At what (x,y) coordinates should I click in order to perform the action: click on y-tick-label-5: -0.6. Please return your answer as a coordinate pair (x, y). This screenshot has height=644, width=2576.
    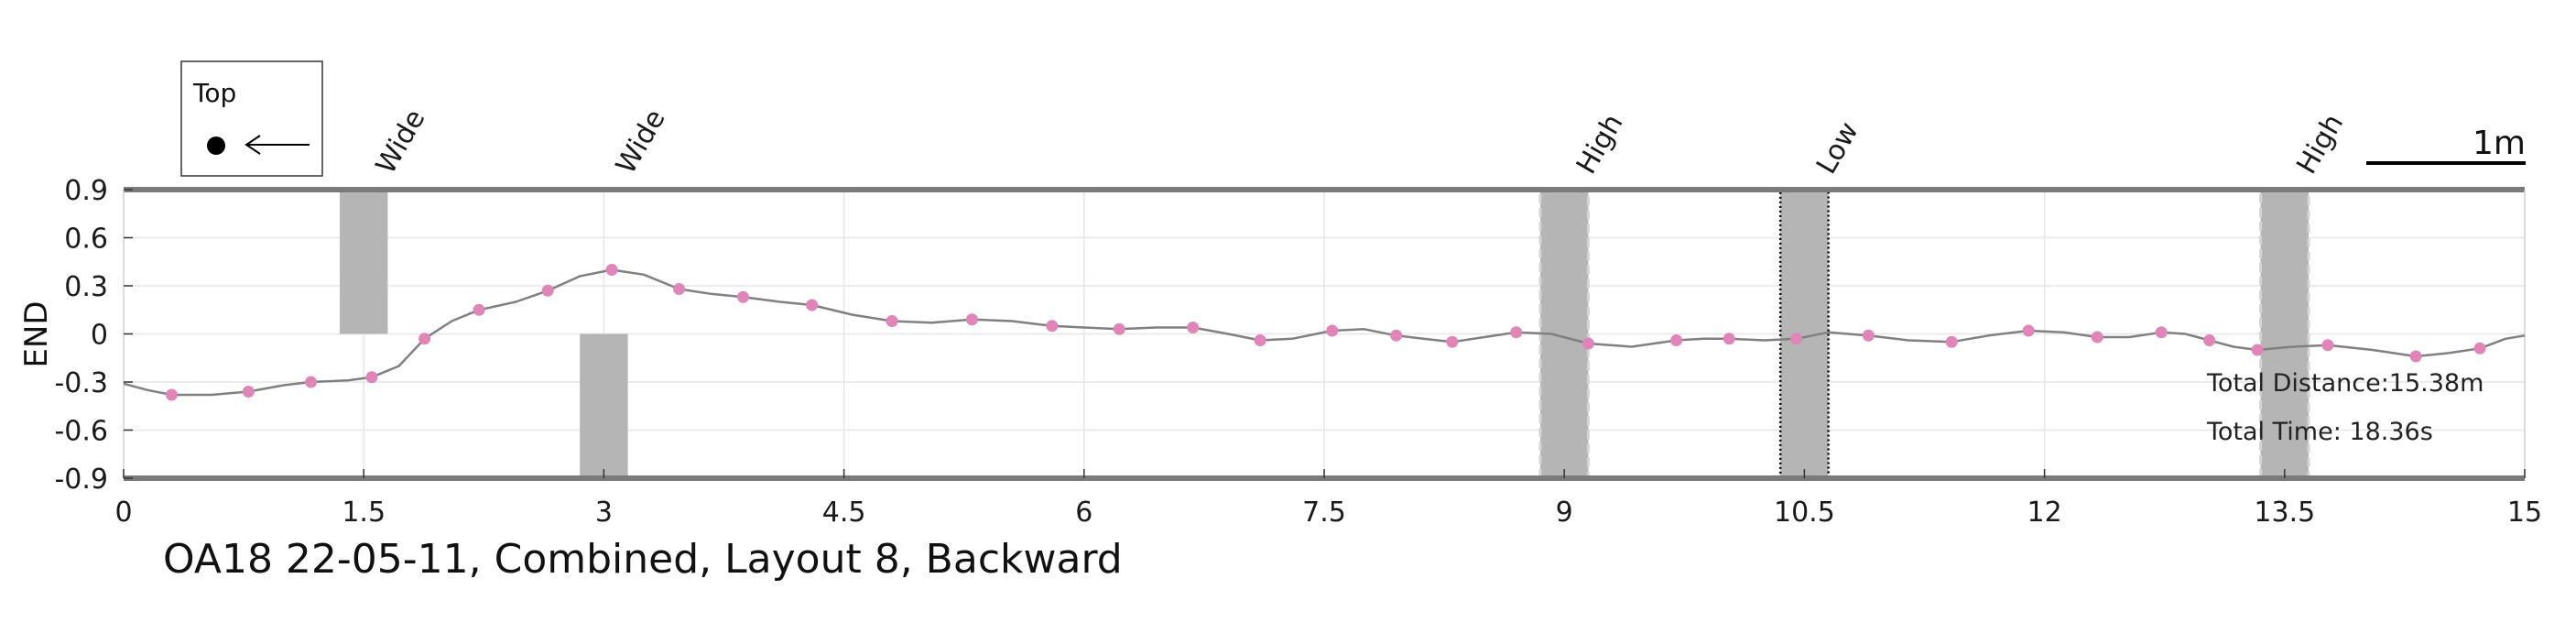
    Looking at the image, I should click on (81, 432).